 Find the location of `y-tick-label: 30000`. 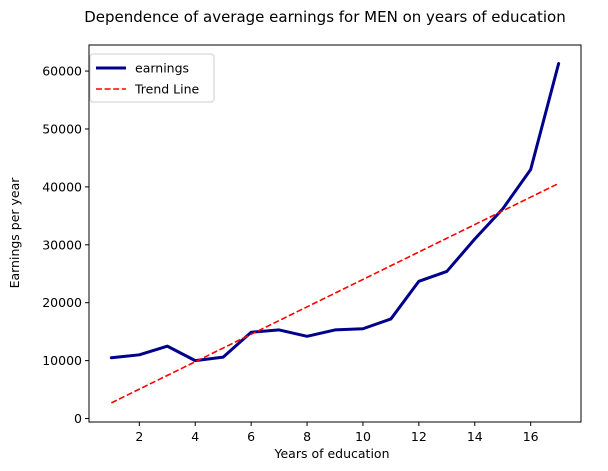

y-tick-label: 30000 is located at coordinates (62, 244).